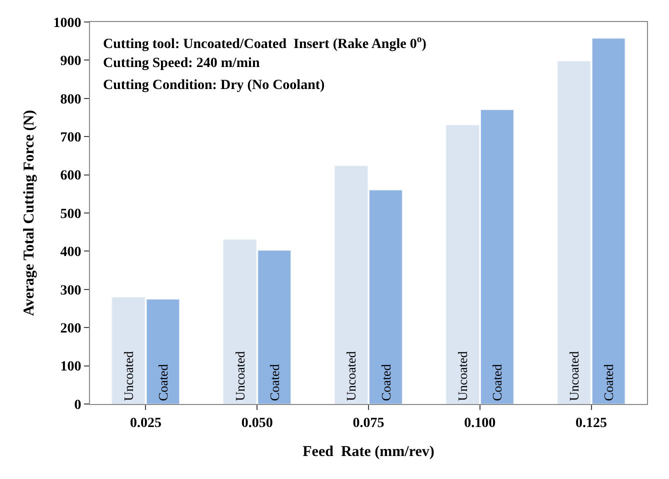  Describe the element at coordinates (29, 213) in the screenshot. I see `y-axis-title: Average Total Cutting Force (N)` at that location.